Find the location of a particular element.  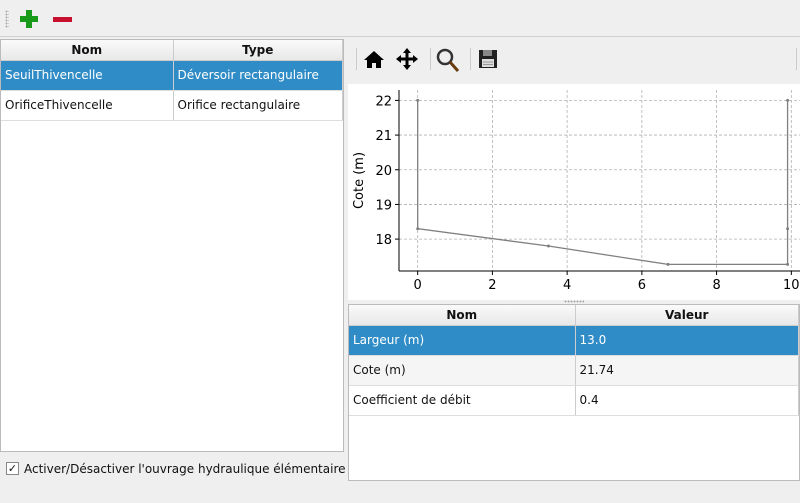

home-icon is located at coordinates (374, 59).